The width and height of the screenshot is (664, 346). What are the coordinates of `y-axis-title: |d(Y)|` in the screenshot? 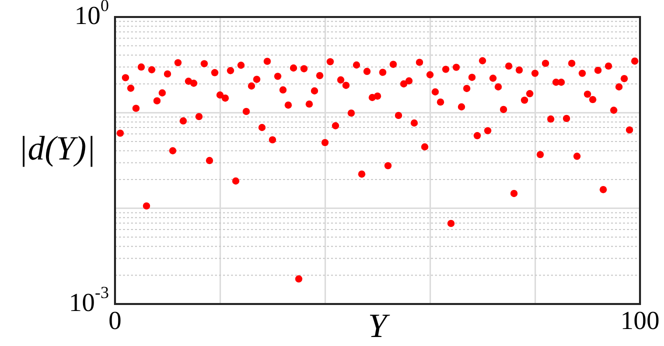 It's located at (57, 149).